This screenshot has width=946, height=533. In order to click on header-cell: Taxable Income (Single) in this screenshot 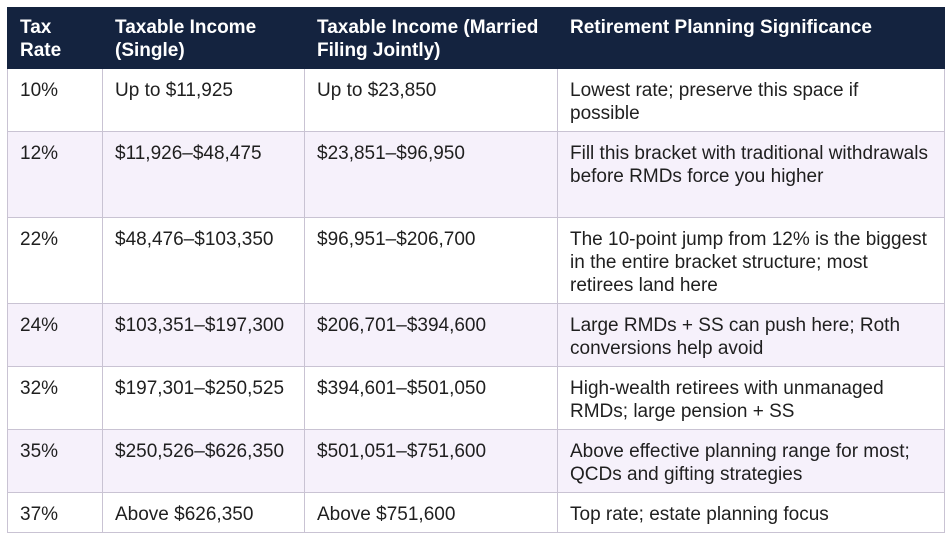, I will do `click(203, 38)`.